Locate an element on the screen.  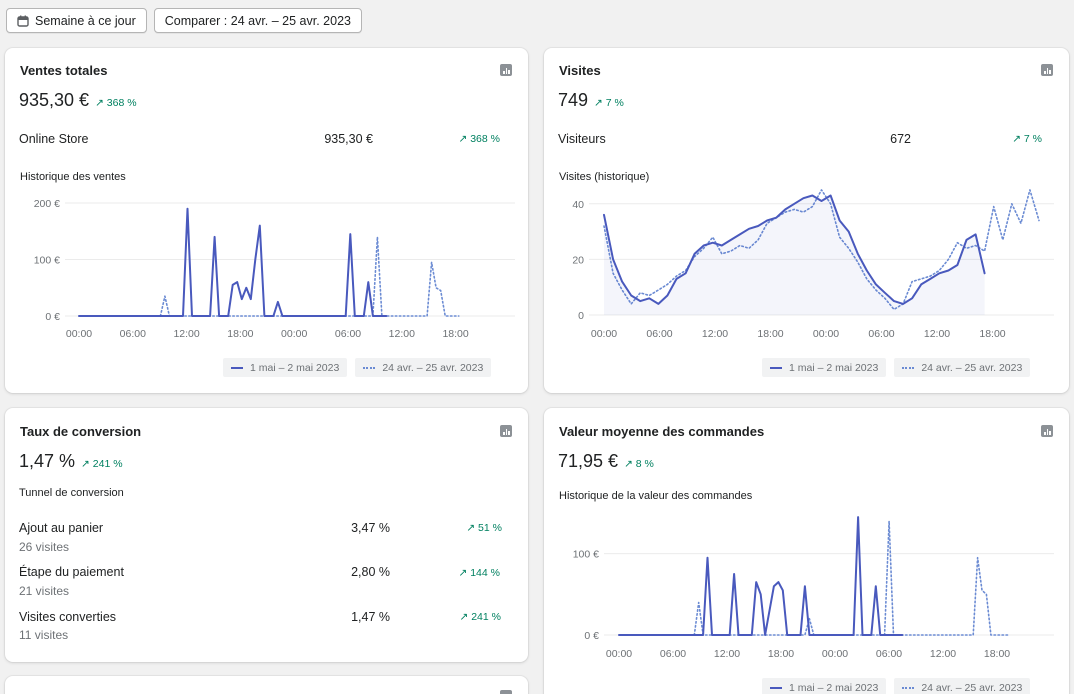
y-tick-label: 40 is located at coordinates (578, 205).